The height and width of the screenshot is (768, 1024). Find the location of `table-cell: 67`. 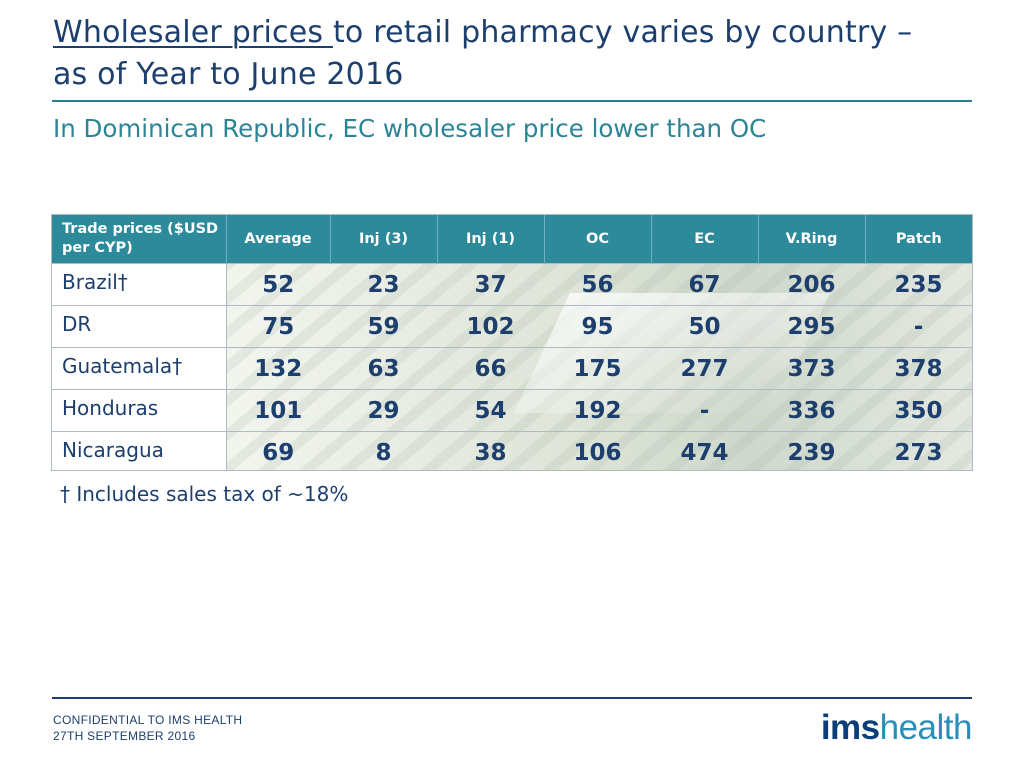

table-cell: 67 is located at coordinates (704, 284).